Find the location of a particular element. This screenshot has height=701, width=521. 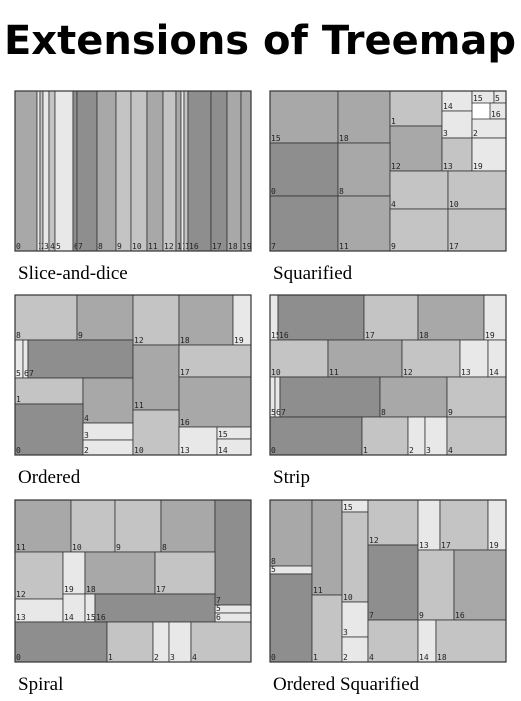

caption: Ordered is located at coordinates (49, 477).